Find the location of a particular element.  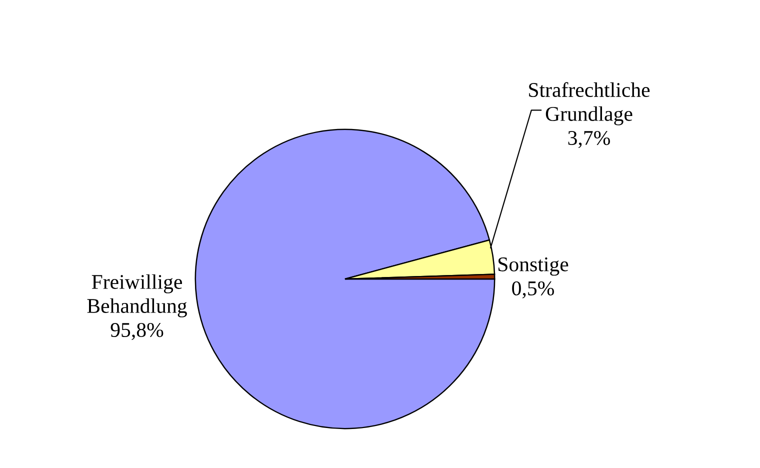

data-label: 0,5% is located at coordinates (533, 289).